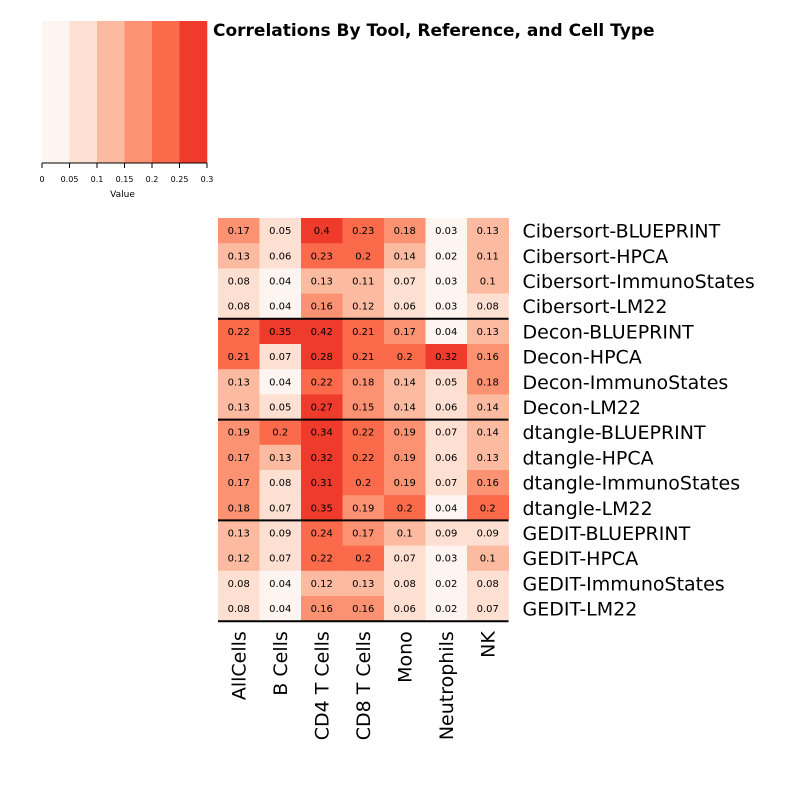 This screenshot has height=800, width=800. Describe the element at coordinates (582, 408) in the screenshot. I see `row-label: Decon-LM22` at that location.